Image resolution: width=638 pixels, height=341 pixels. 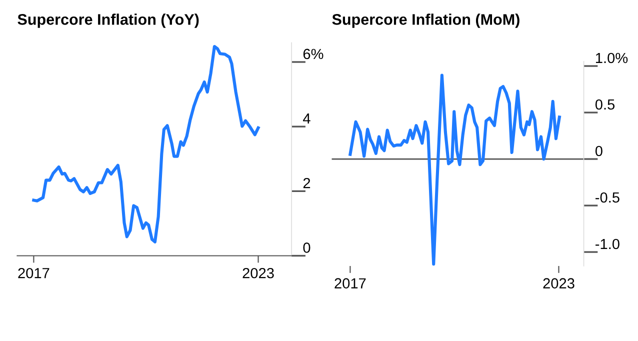 I want to click on y-tick-label: -1.0, so click(x=608, y=244).